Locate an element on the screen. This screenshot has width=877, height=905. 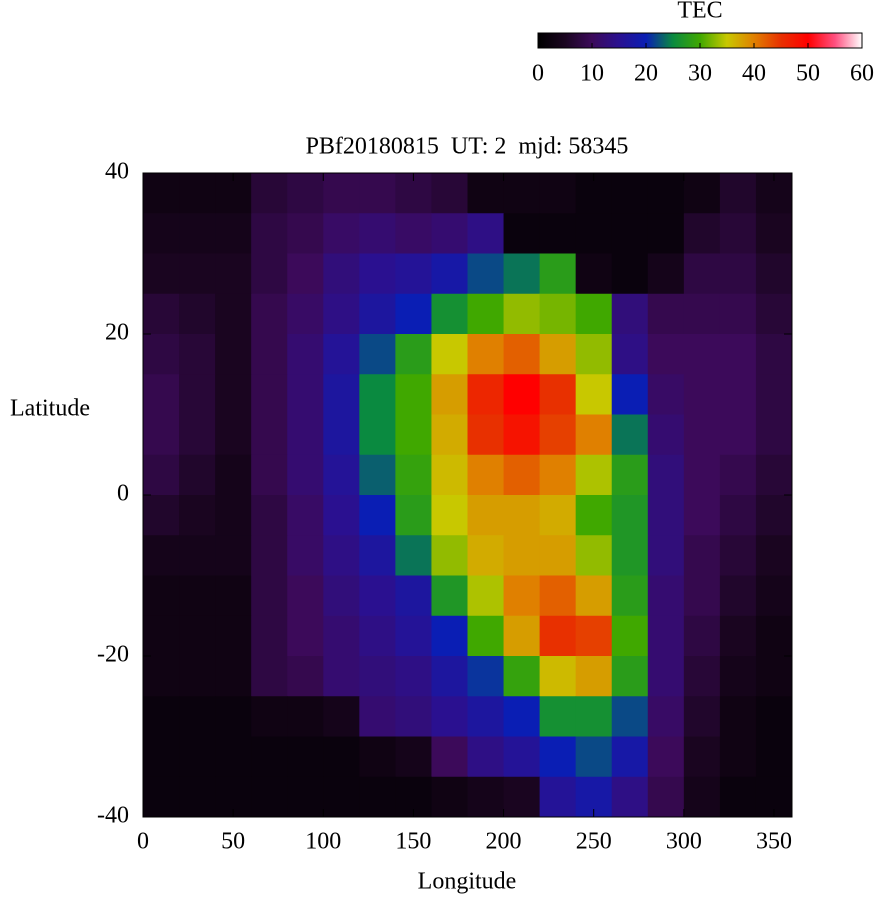
colorbar-tick-label: 20 is located at coordinates (646, 74).